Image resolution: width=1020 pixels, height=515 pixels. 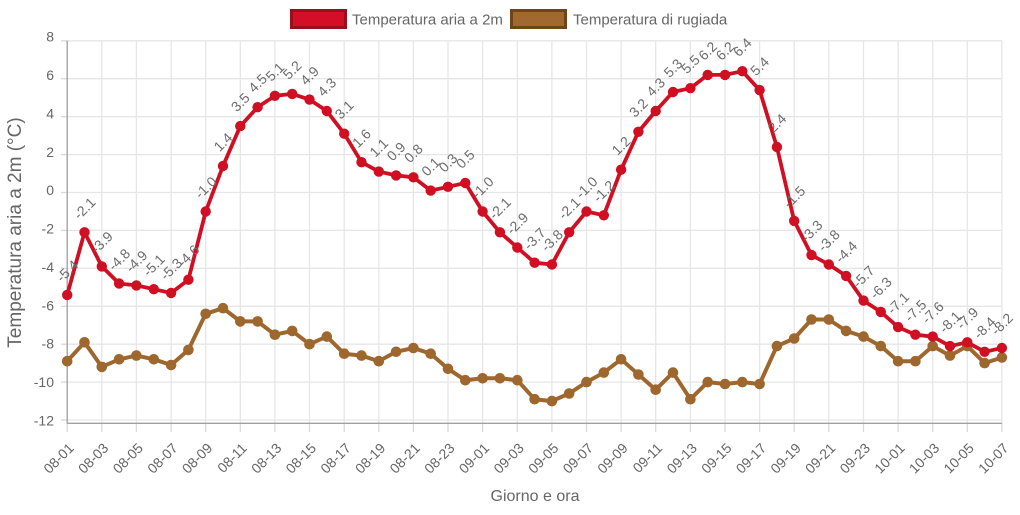 I want to click on svg-text: 4, so click(x=50, y=114).